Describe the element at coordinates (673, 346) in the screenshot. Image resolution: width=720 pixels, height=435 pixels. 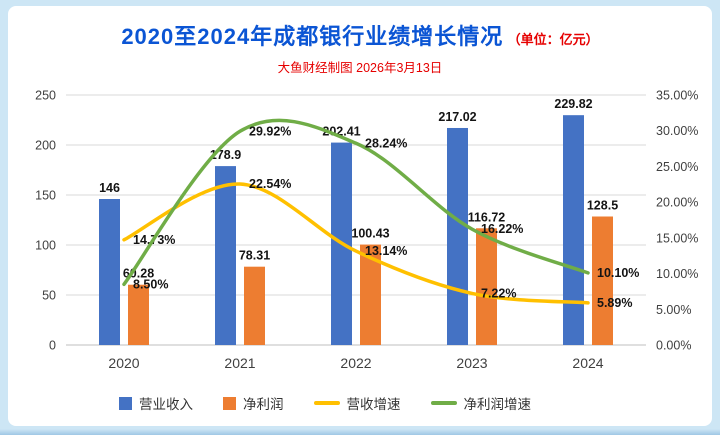
I see `right-axis-tick: 0.00%` at that location.